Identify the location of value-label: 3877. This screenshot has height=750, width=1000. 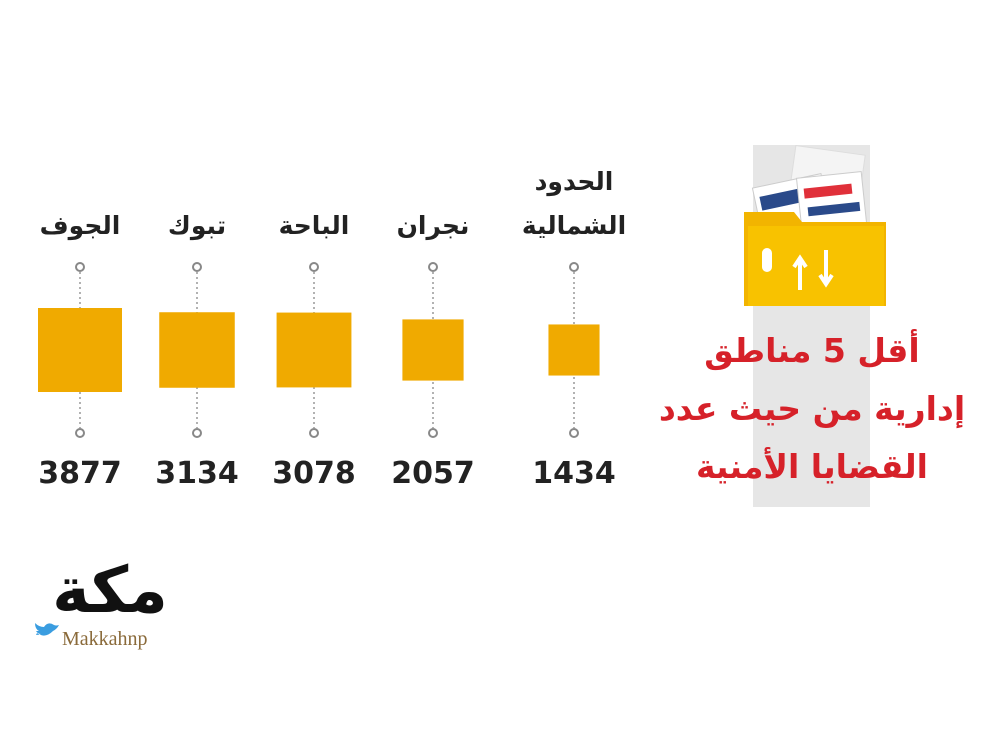
(80, 473).